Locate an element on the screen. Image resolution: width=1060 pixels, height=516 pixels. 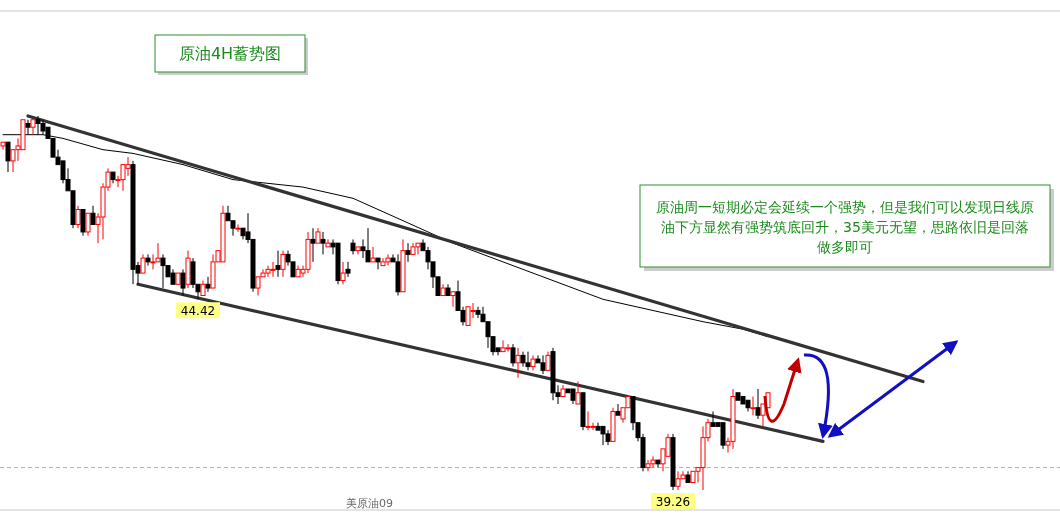
chart-title: 原油4H蓄势图 is located at coordinates (230, 53).